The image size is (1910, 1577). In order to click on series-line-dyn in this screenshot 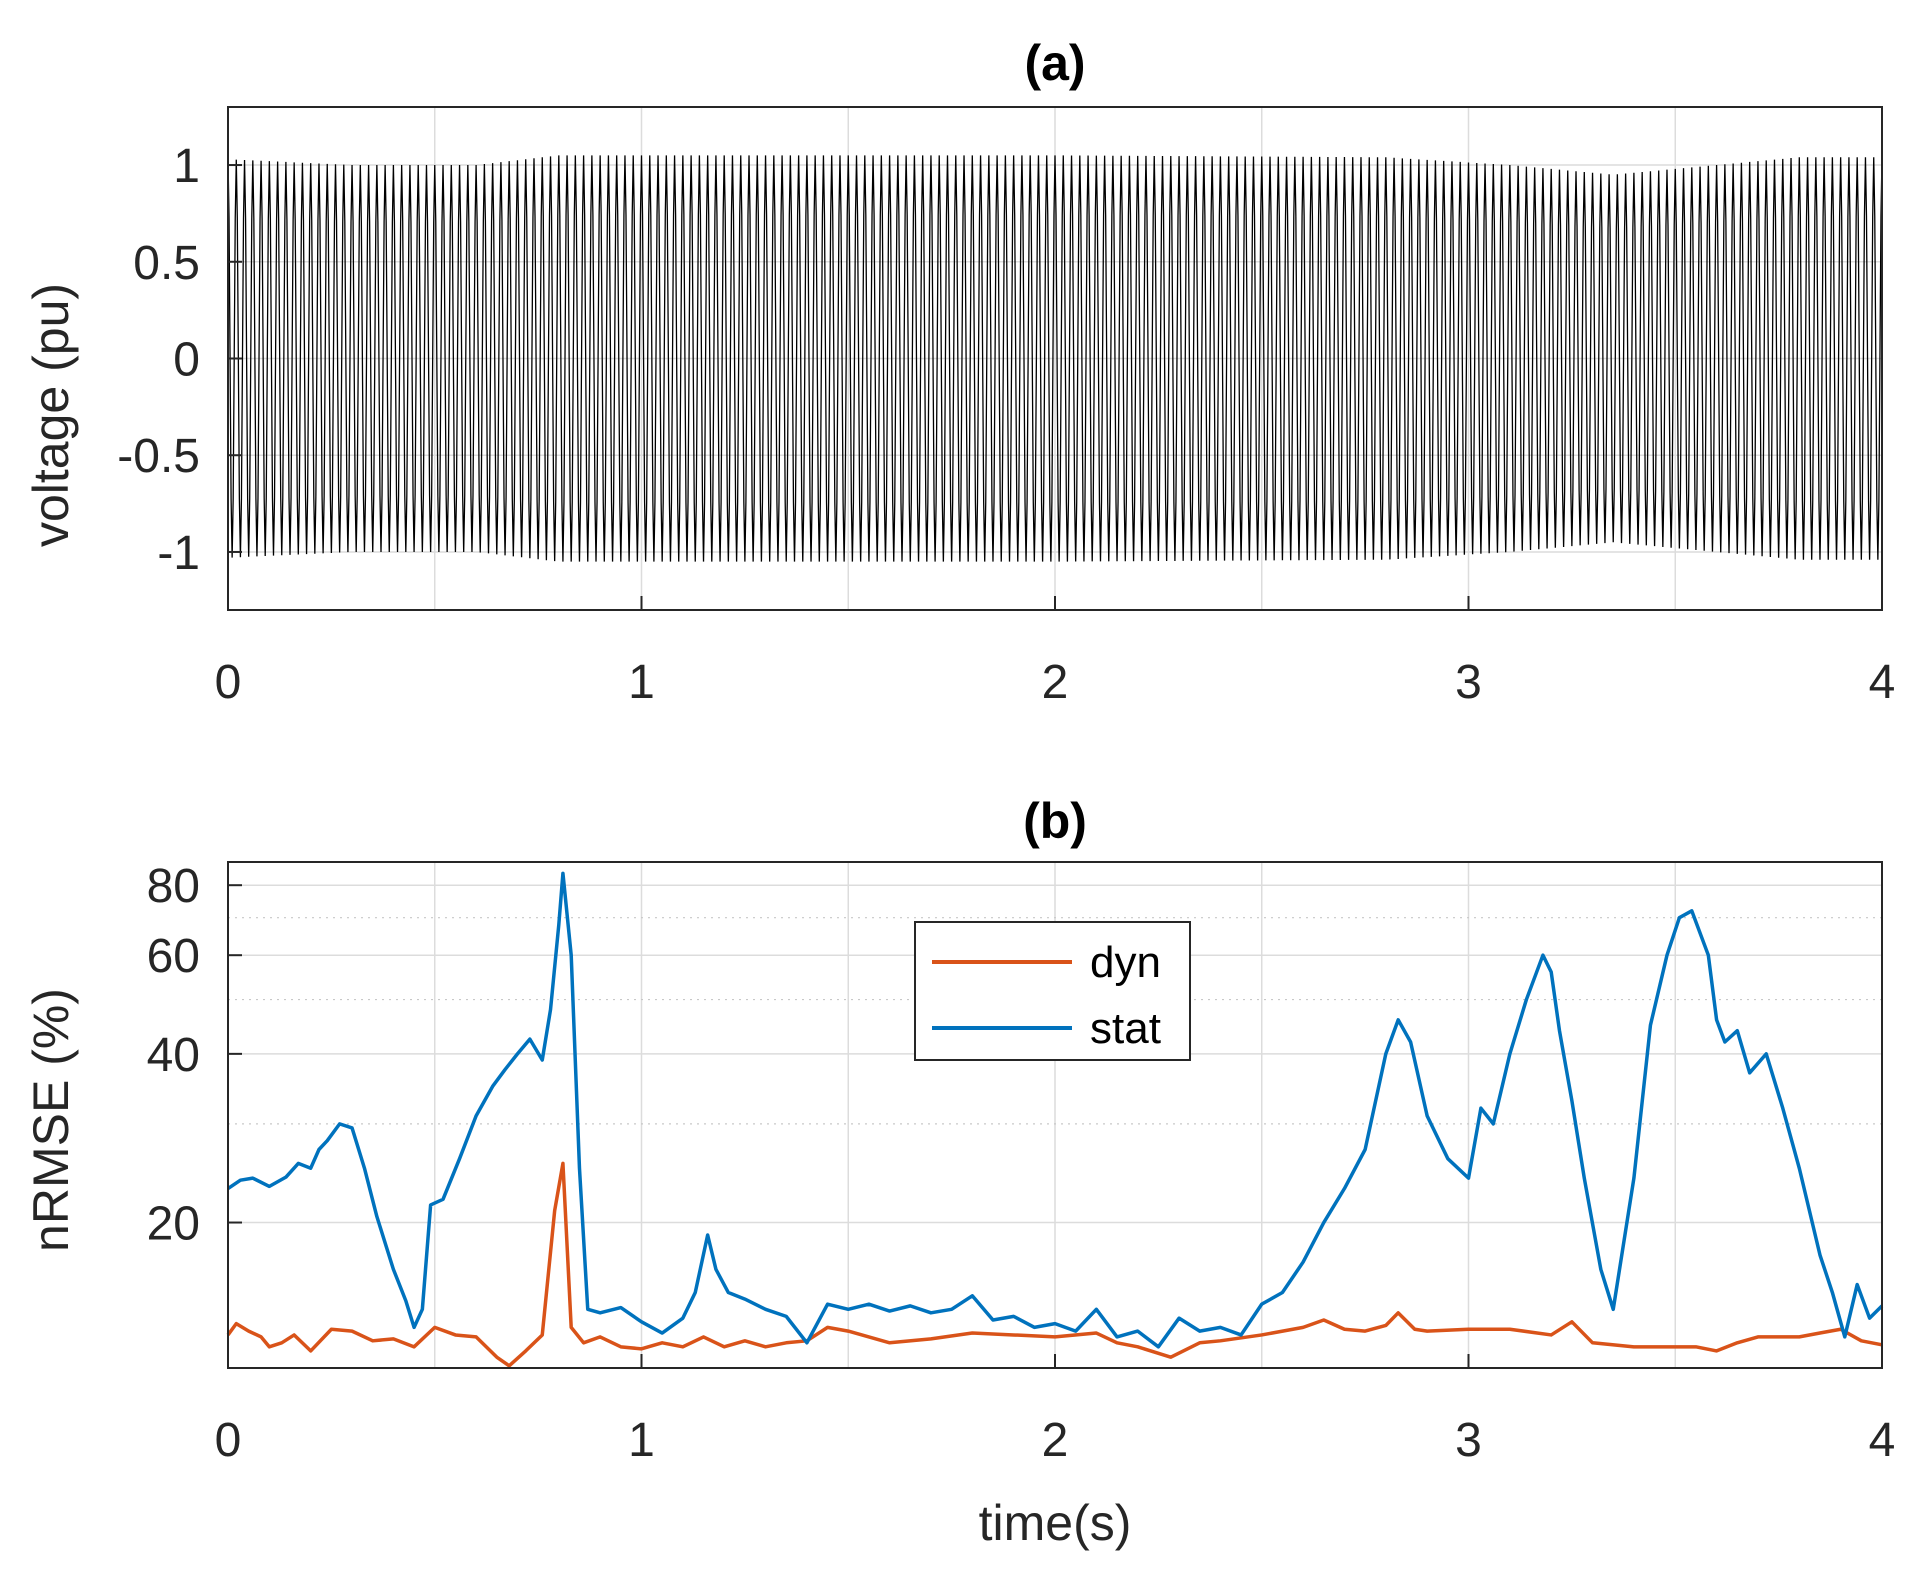, I will do `click(1054, 1264)`.